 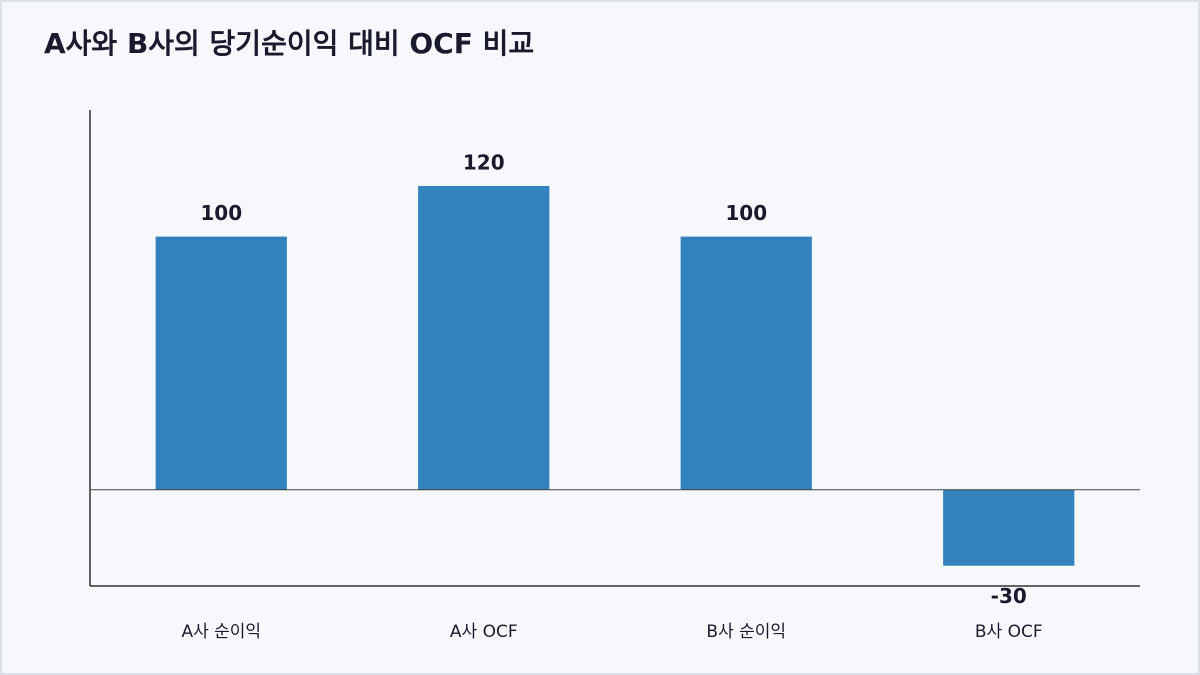 I want to click on chart-title: A사와 B사의 당기순이익 대비 OCF 비교, so click(x=289, y=43).